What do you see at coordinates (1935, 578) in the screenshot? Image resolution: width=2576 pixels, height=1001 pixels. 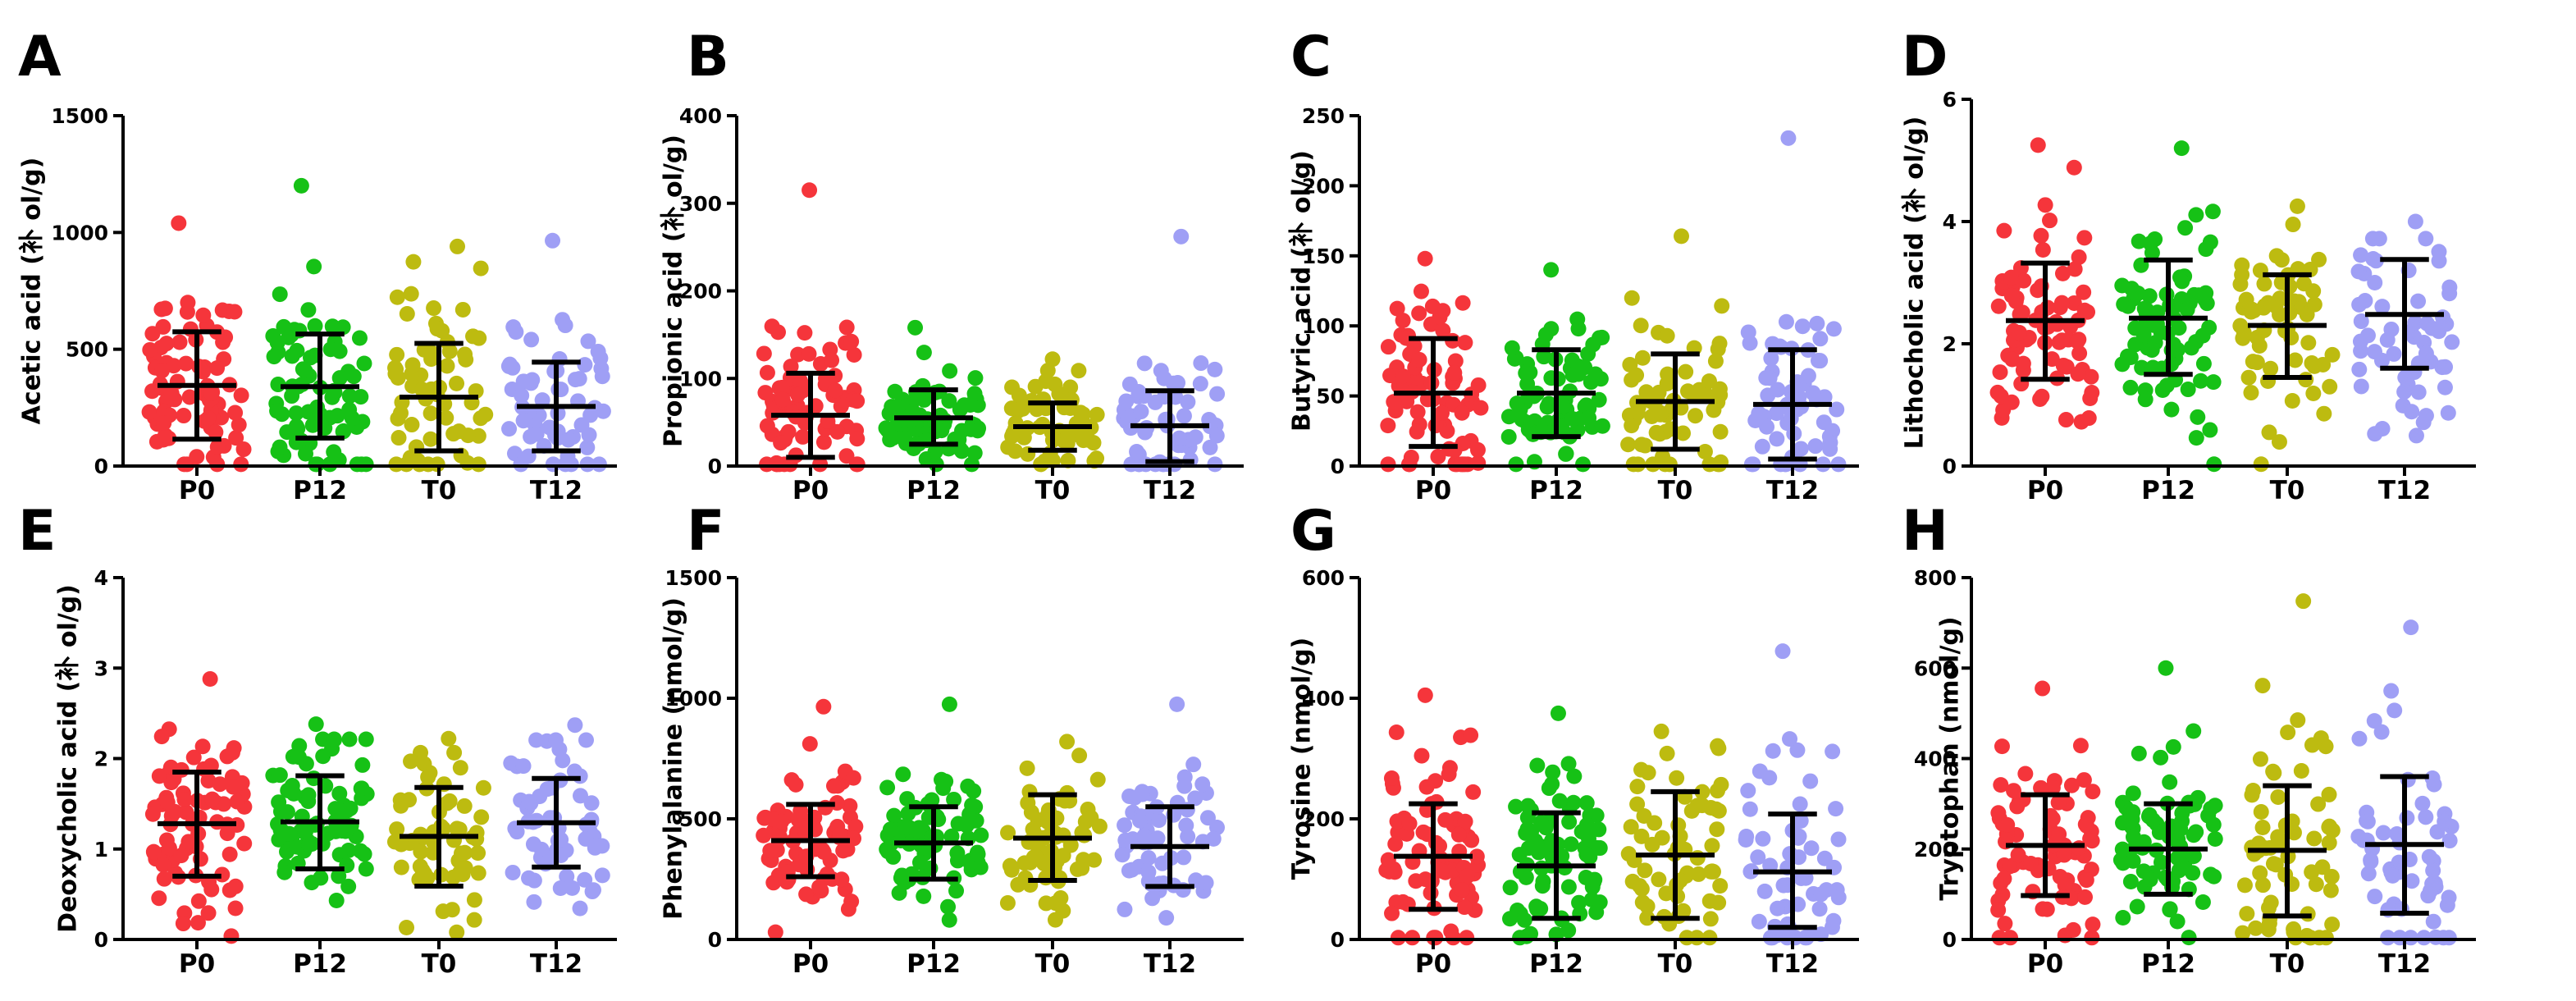 I see `y-tick-label: 800` at bounding box center [1935, 578].